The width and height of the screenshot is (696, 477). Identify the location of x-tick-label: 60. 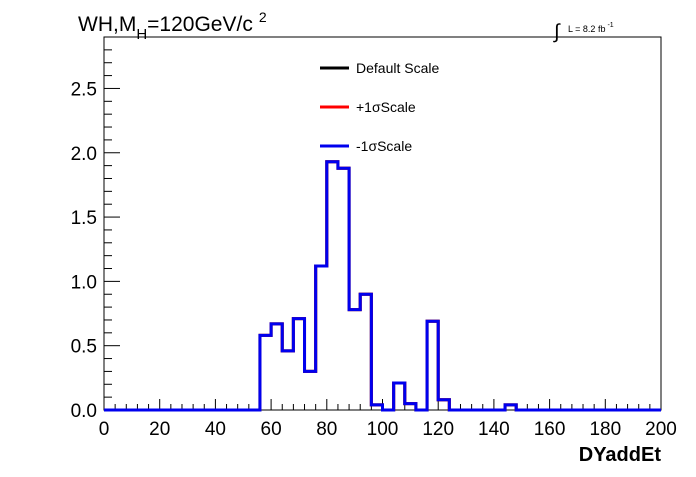
(271, 429).